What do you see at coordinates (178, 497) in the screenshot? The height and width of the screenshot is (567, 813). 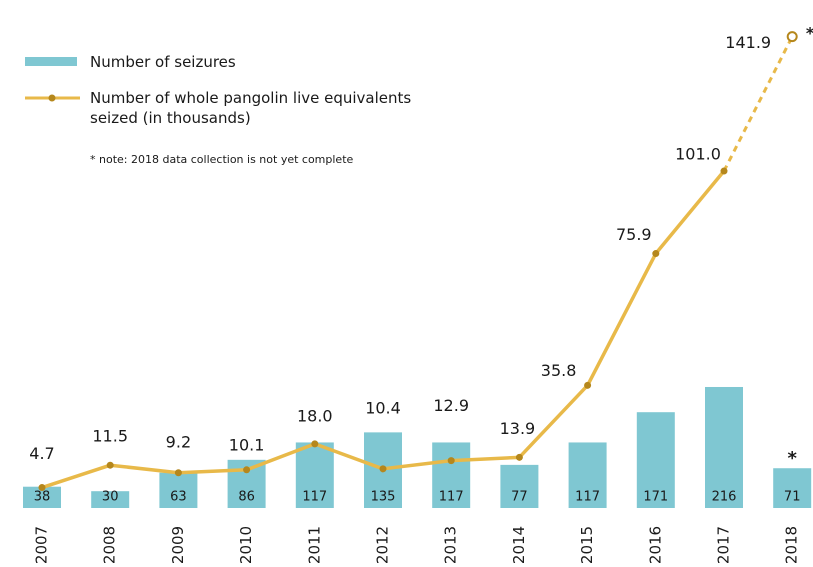 I see `bar-value-label: 63` at bounding box center [178, 497].